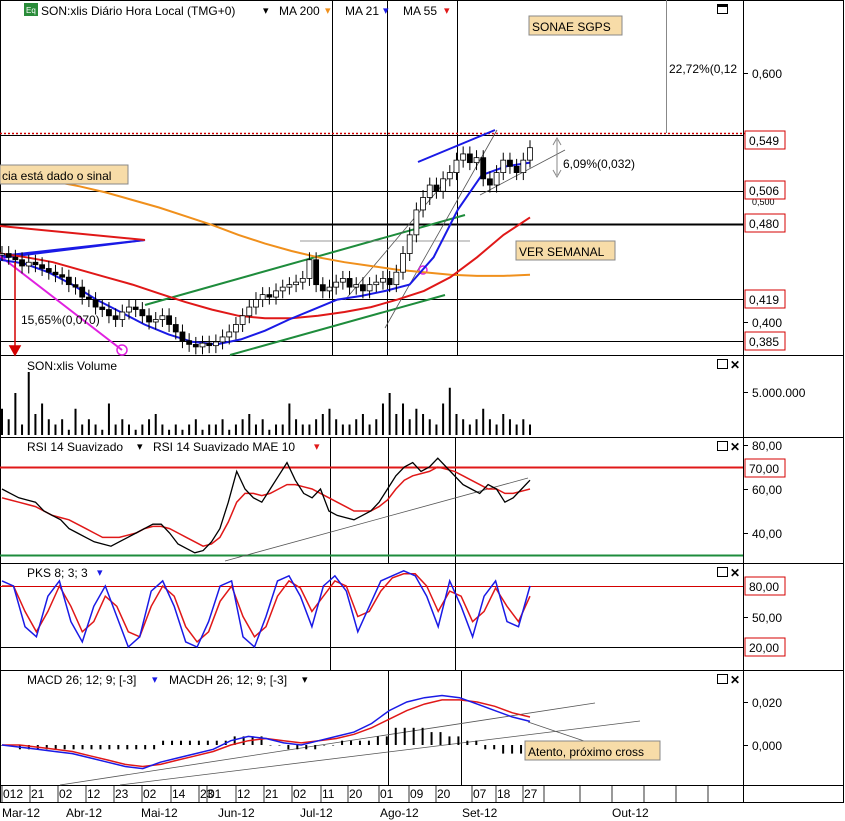 The image size is (845, 821). What do you see at coordinates (765, 586) in the screenshot?
I see `pks-level-box` at bounding box center [765, 586].